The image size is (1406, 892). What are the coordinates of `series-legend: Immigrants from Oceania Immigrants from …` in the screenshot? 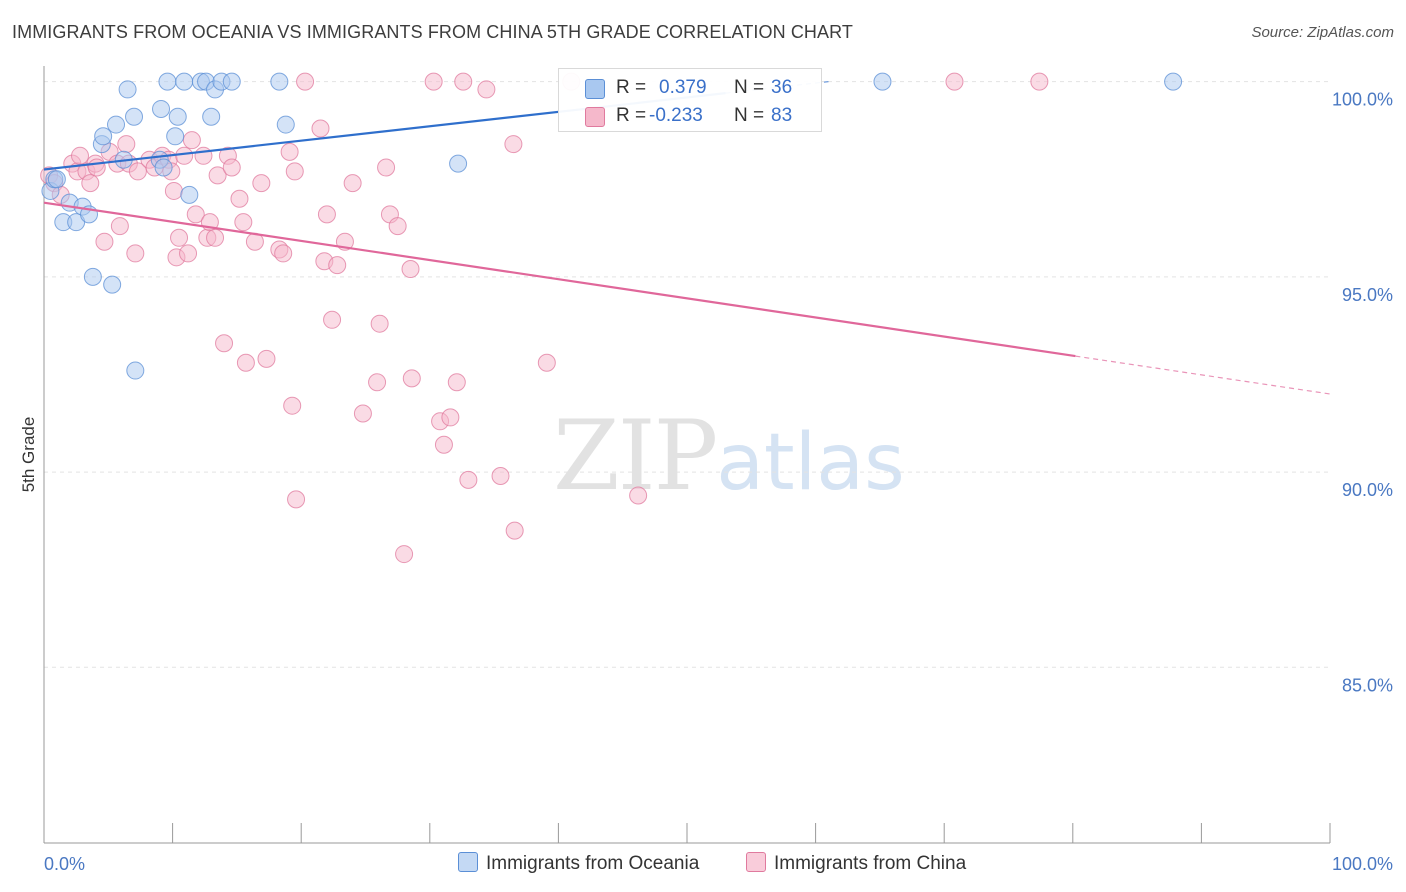 It's located at (703, 865).